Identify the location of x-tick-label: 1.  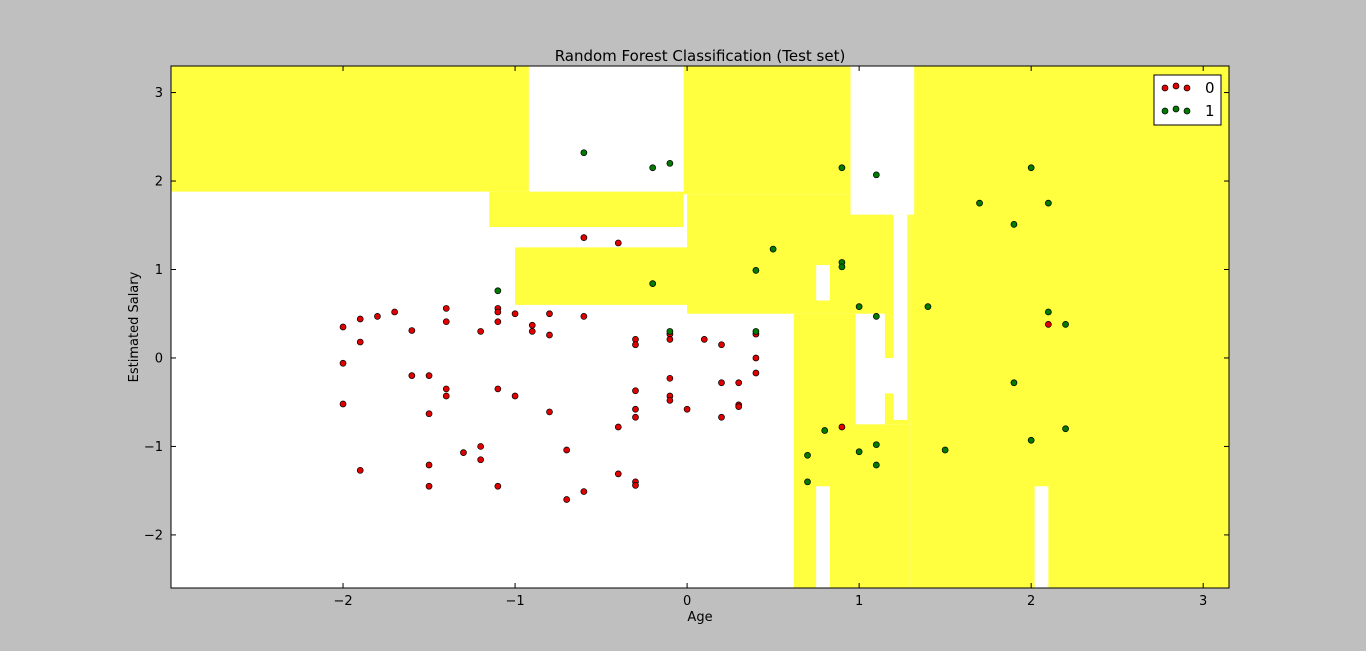
(859, 601).